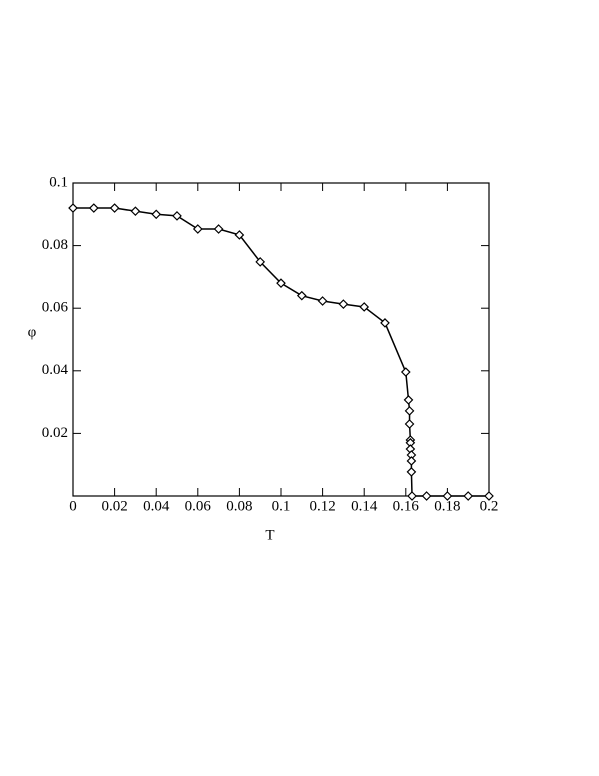 This screenshot has height=776, width=599. I want to click on x-tick-label: 0.02, so click(114, 506).